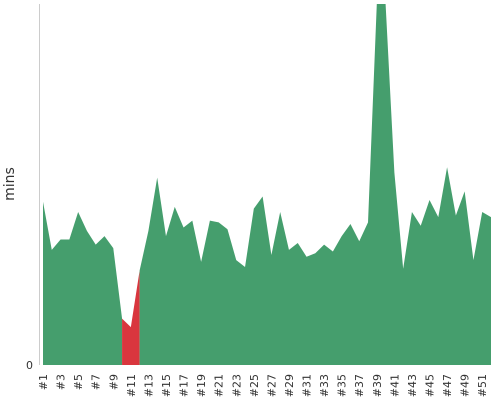  What do you see at coordinates (289, 385) in the screenshot?
I see `x-tick-label: #29` at bounding box center [289, 385].